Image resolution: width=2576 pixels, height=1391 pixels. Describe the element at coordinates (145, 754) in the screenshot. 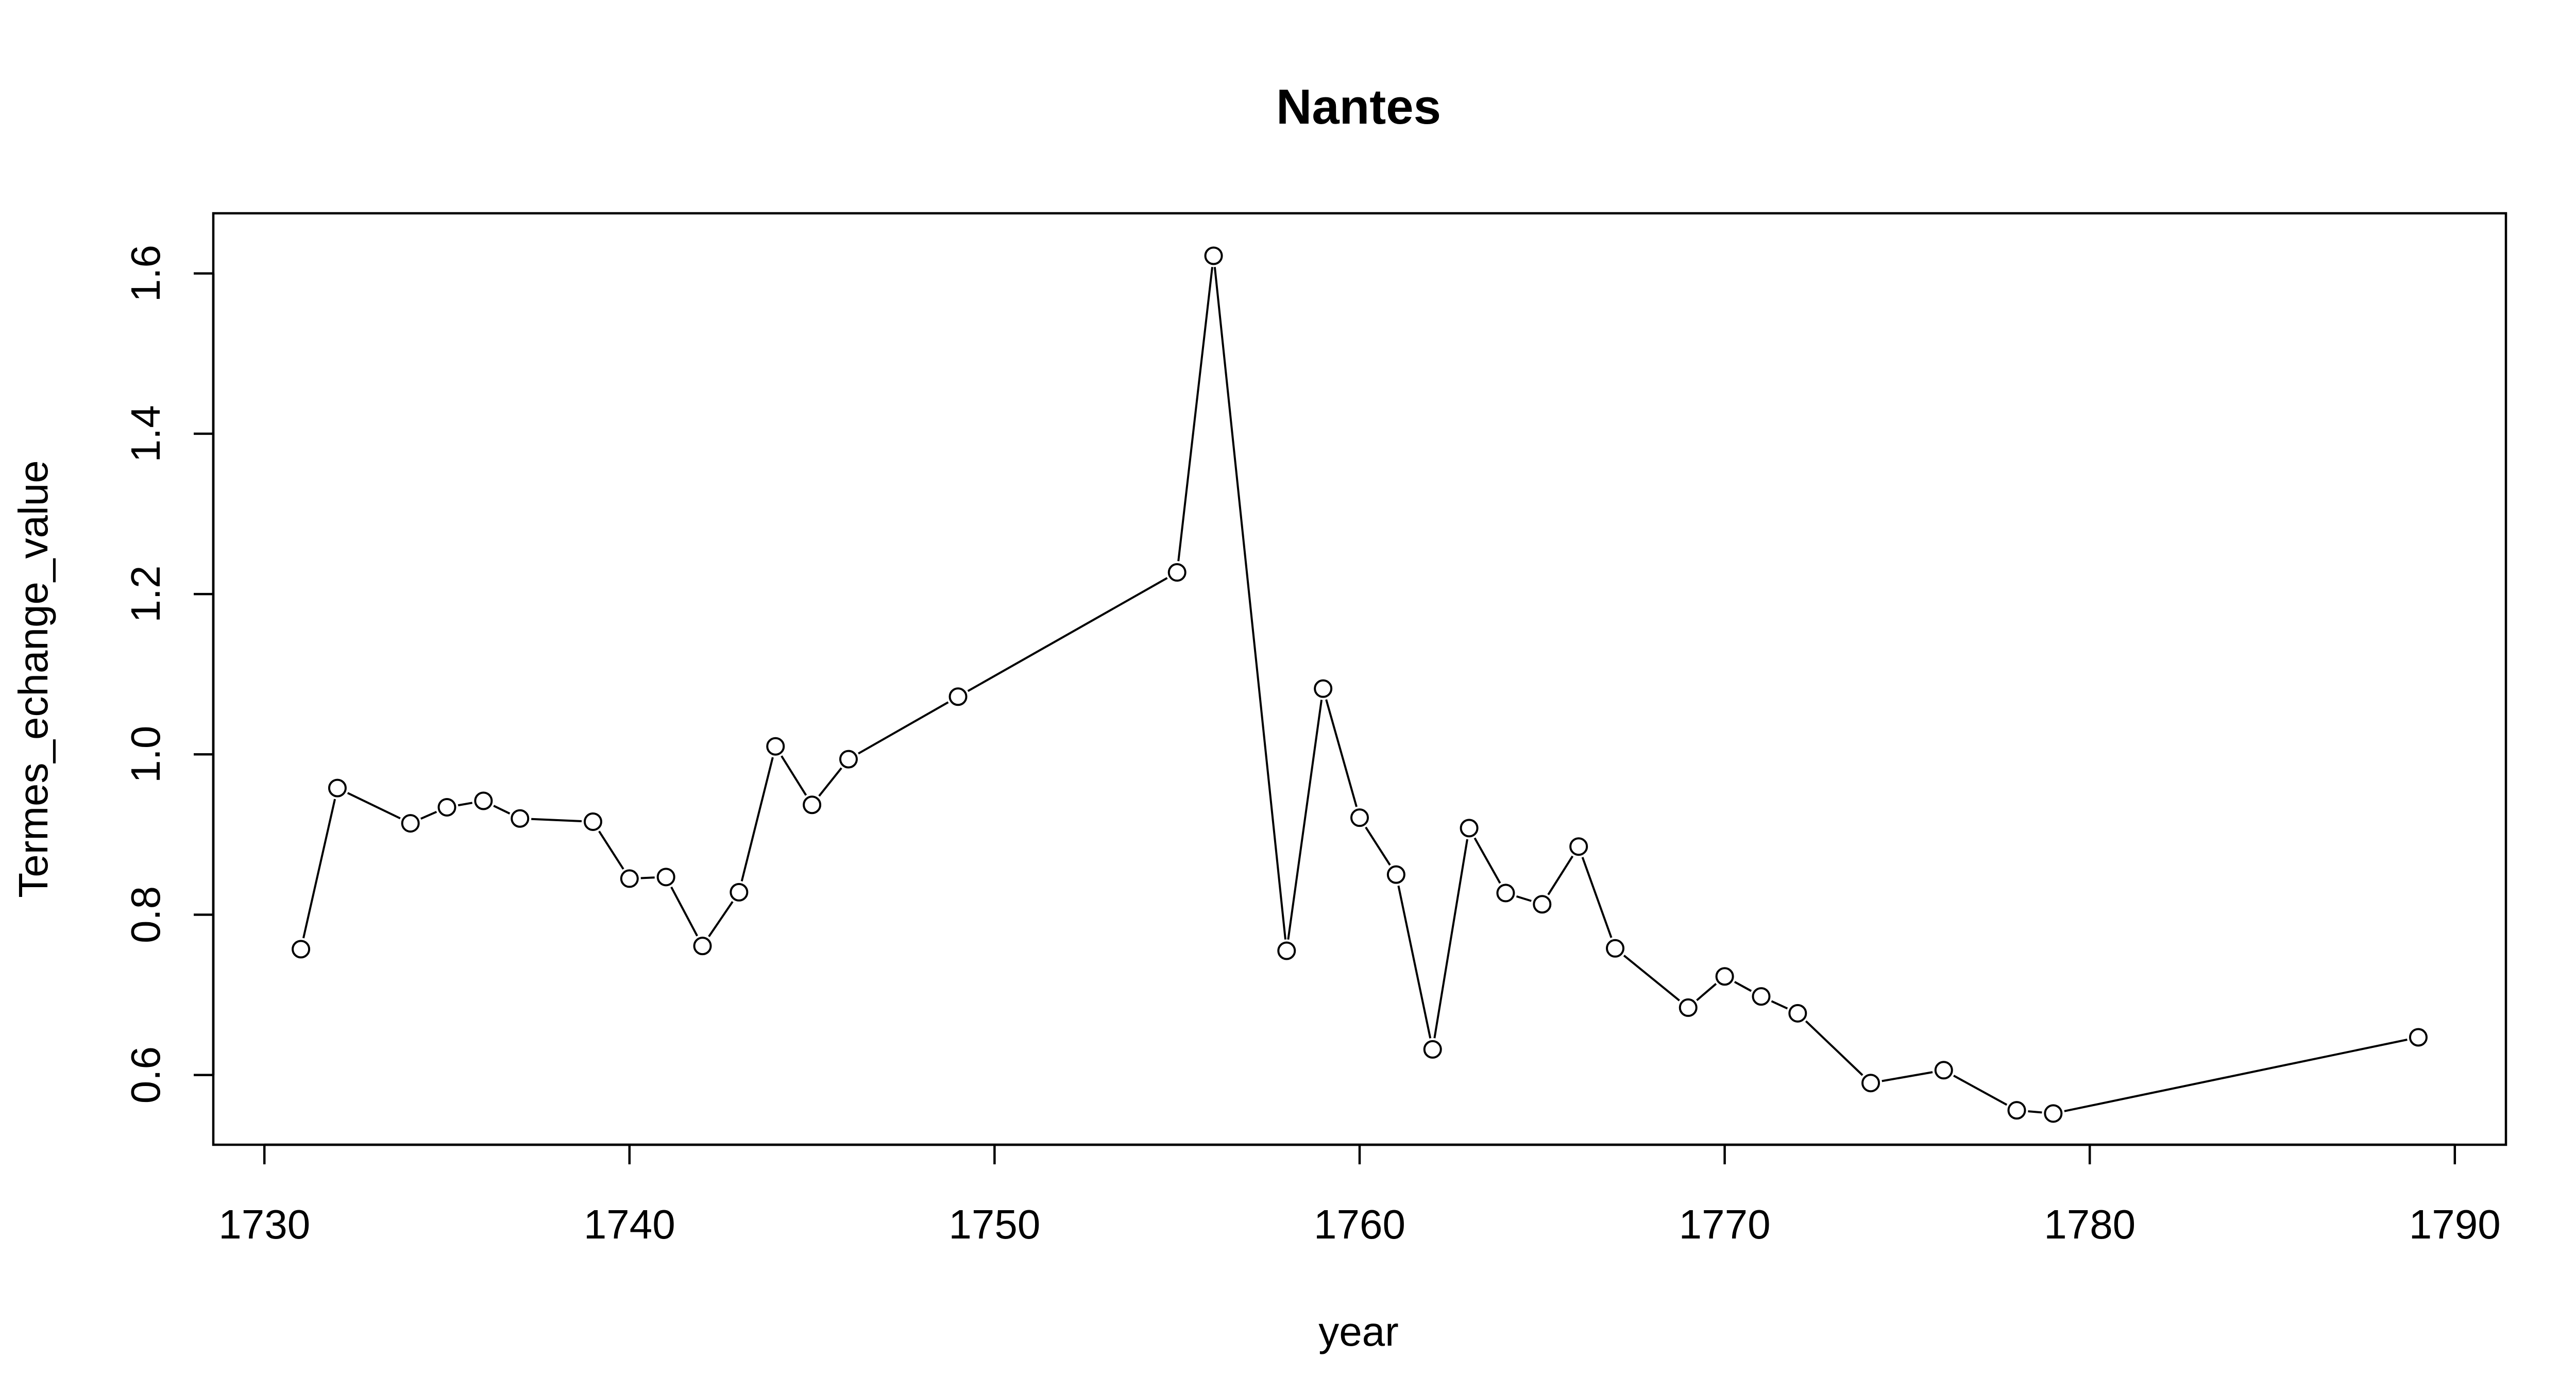

I see `y-tick-label: 1.0` at that location.